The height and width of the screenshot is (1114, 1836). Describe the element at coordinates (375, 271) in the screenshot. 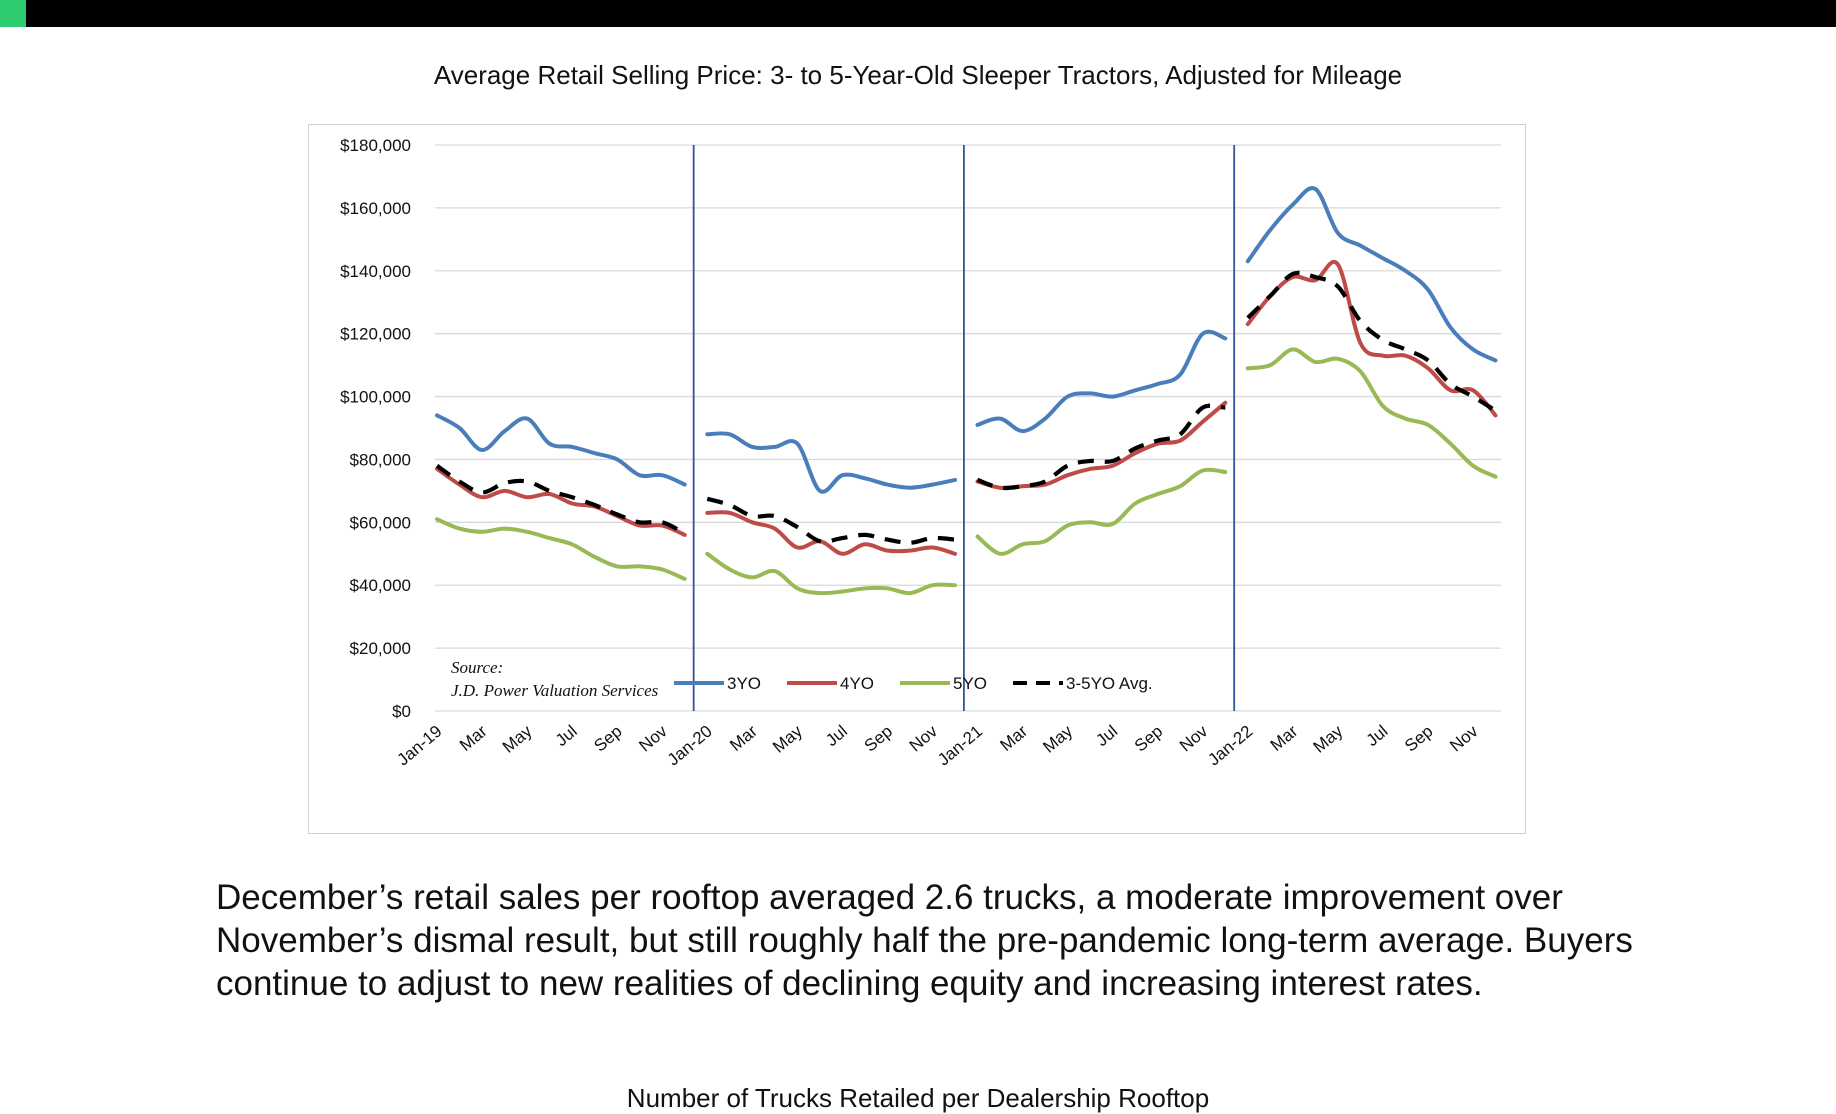

I see `y-tick-label: $140,000` at that location.